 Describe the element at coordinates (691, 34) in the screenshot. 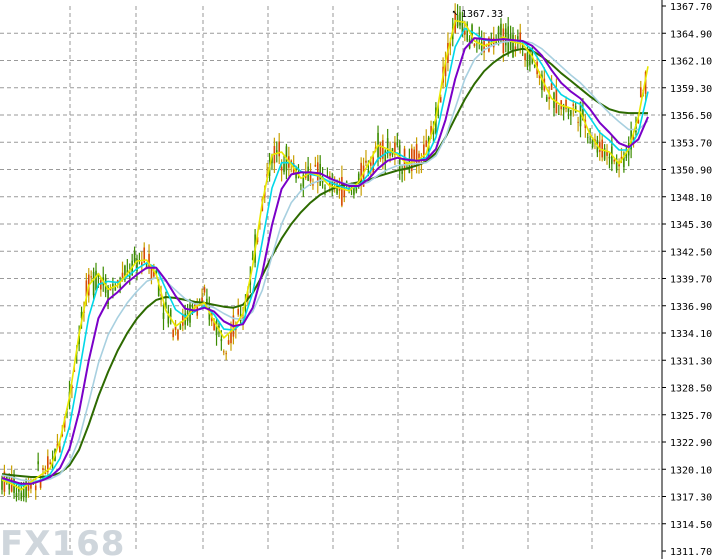

I see `y-tick-label: 1364.90` at that location.